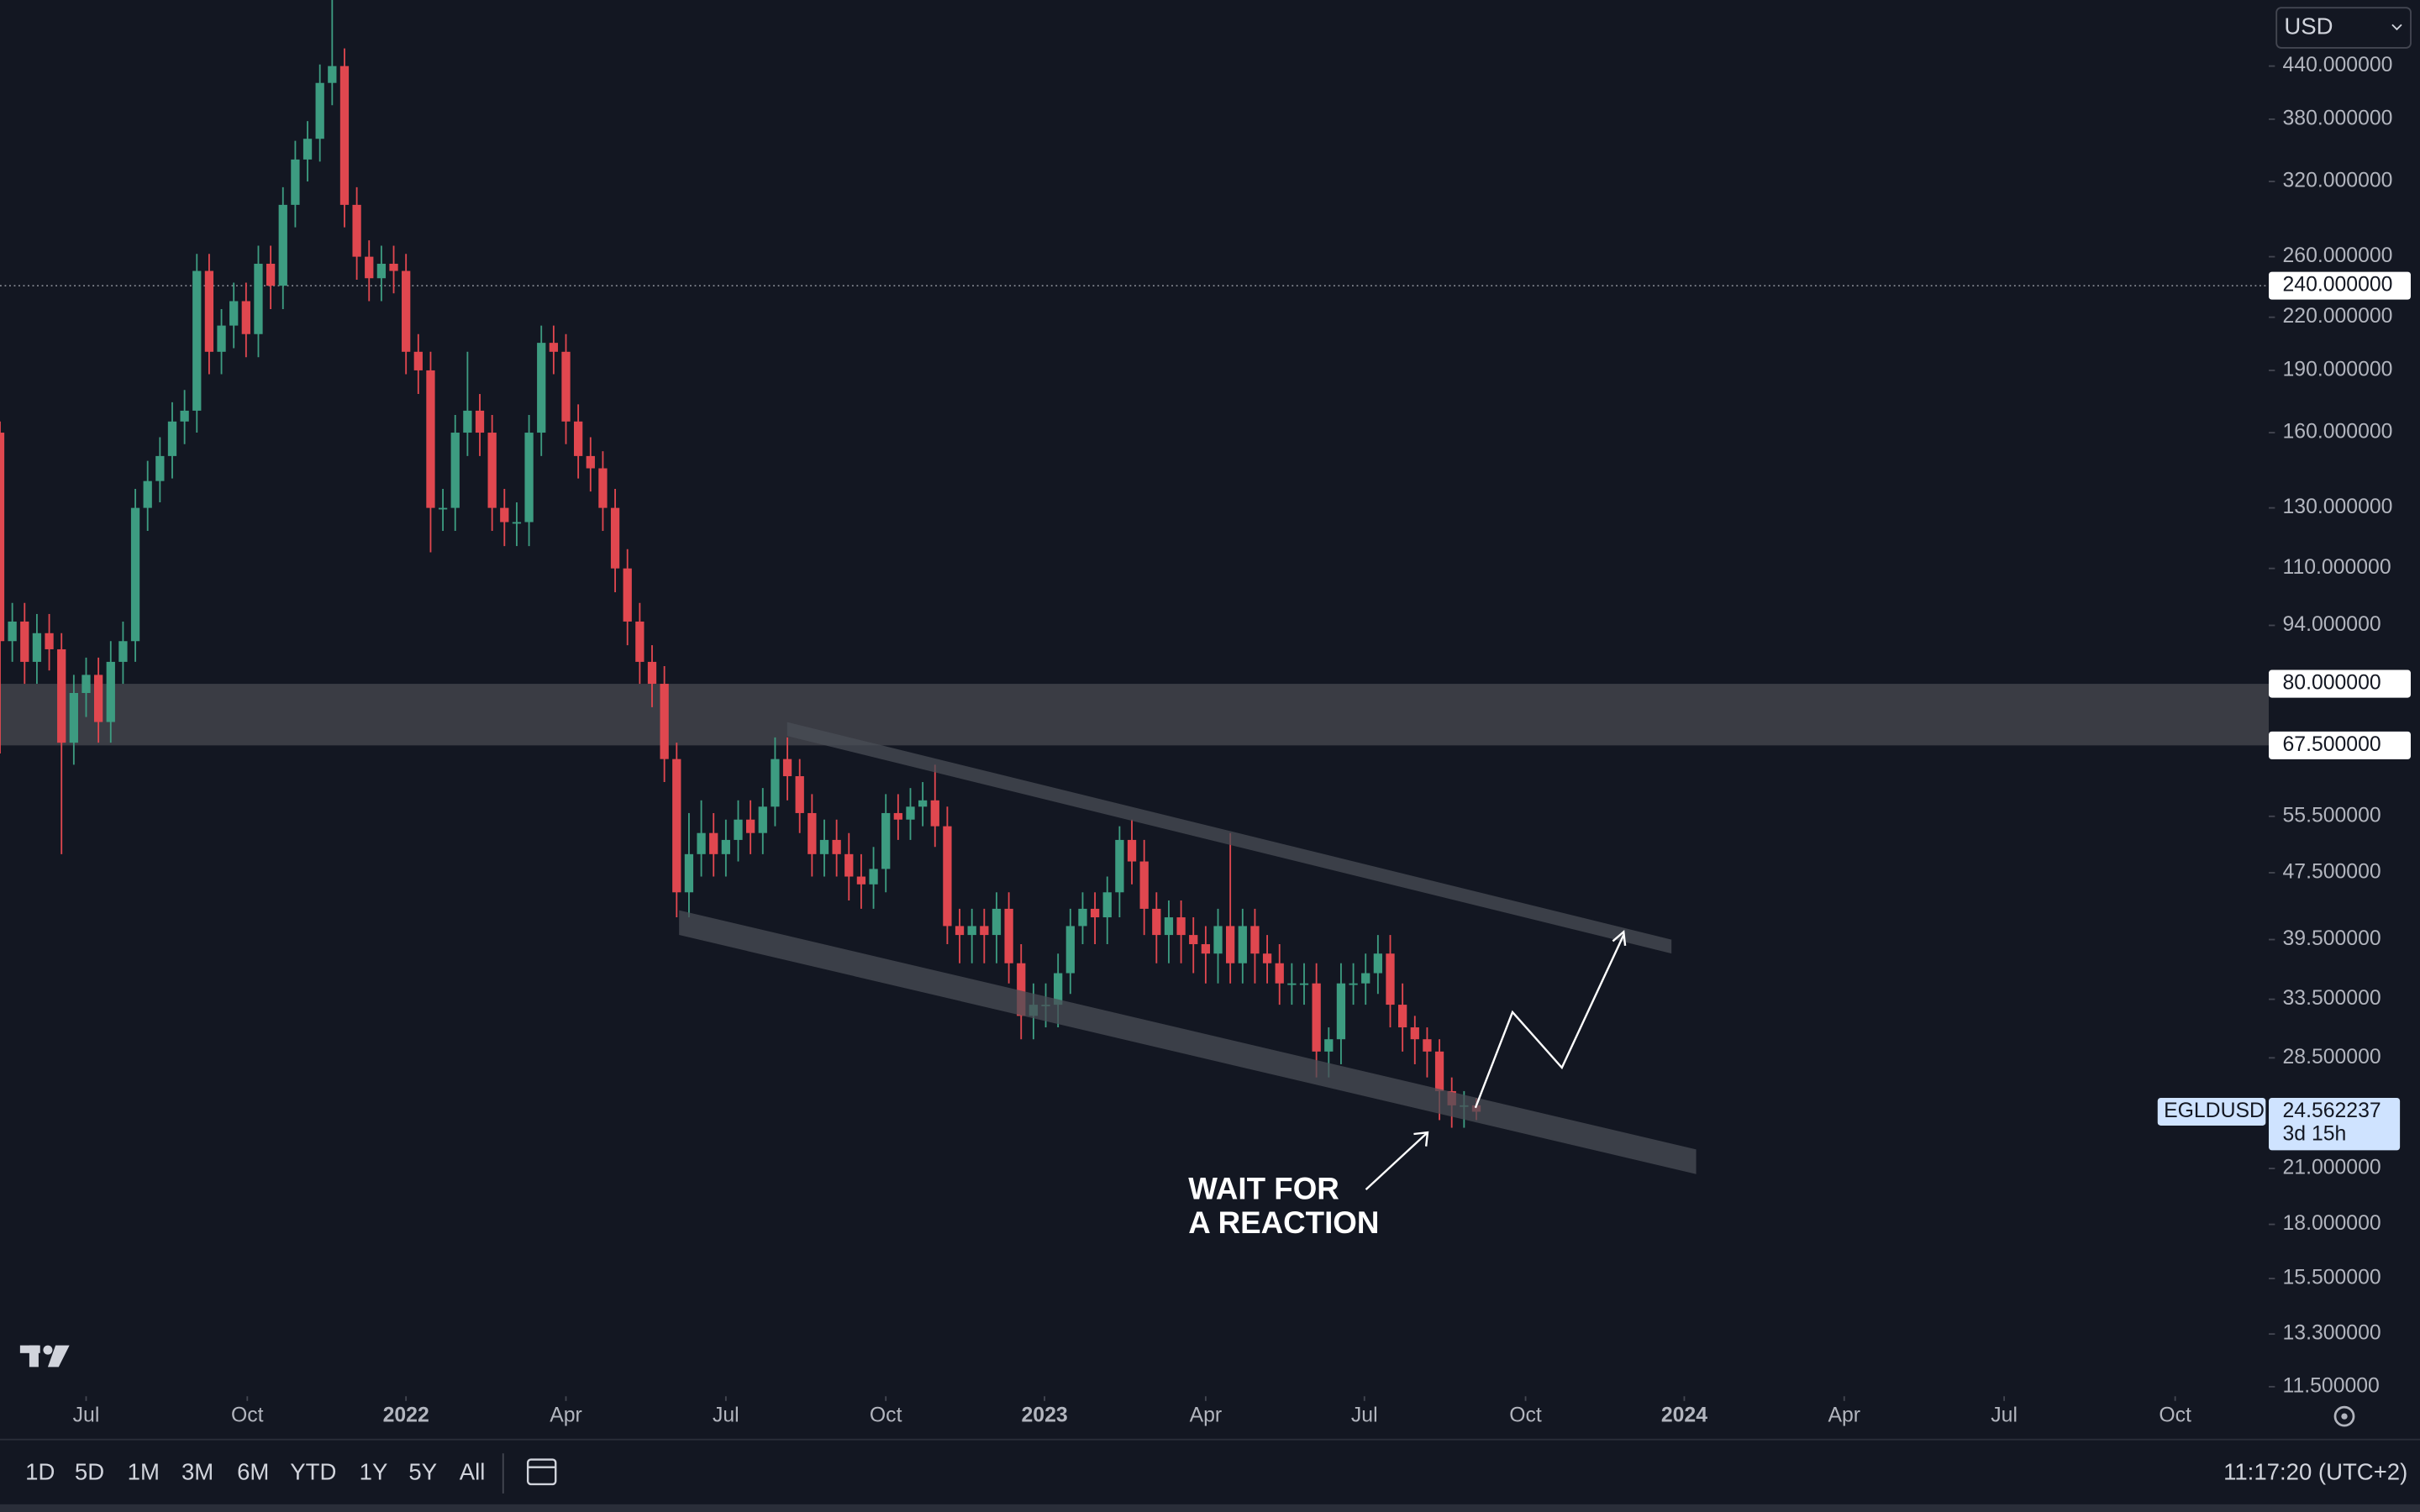  What do you see at coordinates (2338, 316) in the screenshot?
I see `y-tick-label: 220.000000` at bounding box center [2338, 316].